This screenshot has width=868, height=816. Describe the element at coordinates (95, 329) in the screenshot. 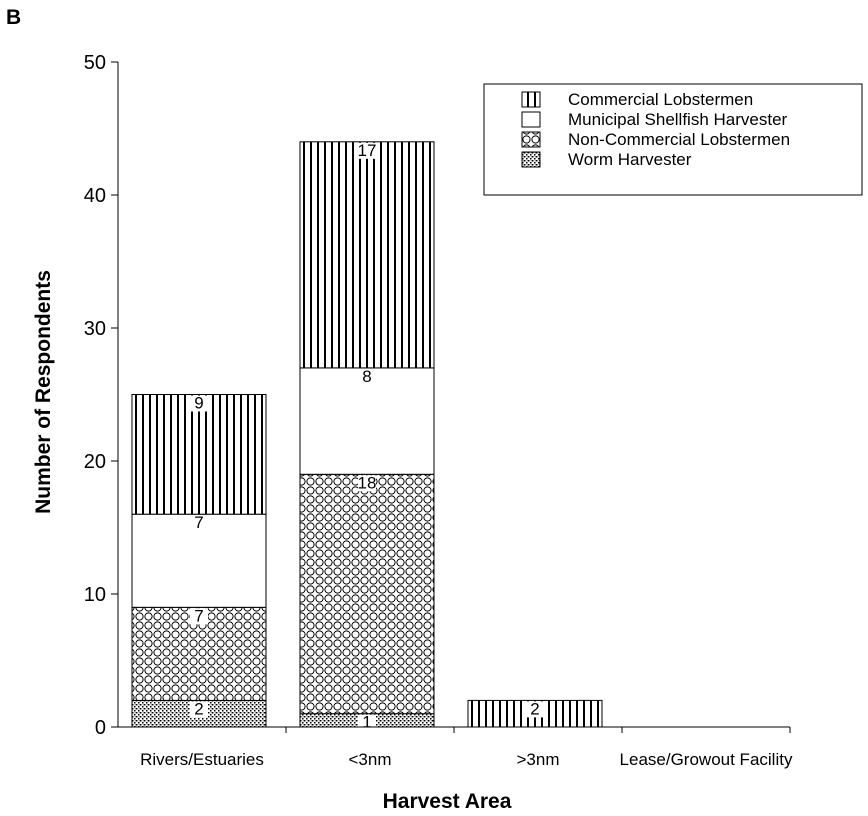

I see `y-tick-label: 30` at that location.